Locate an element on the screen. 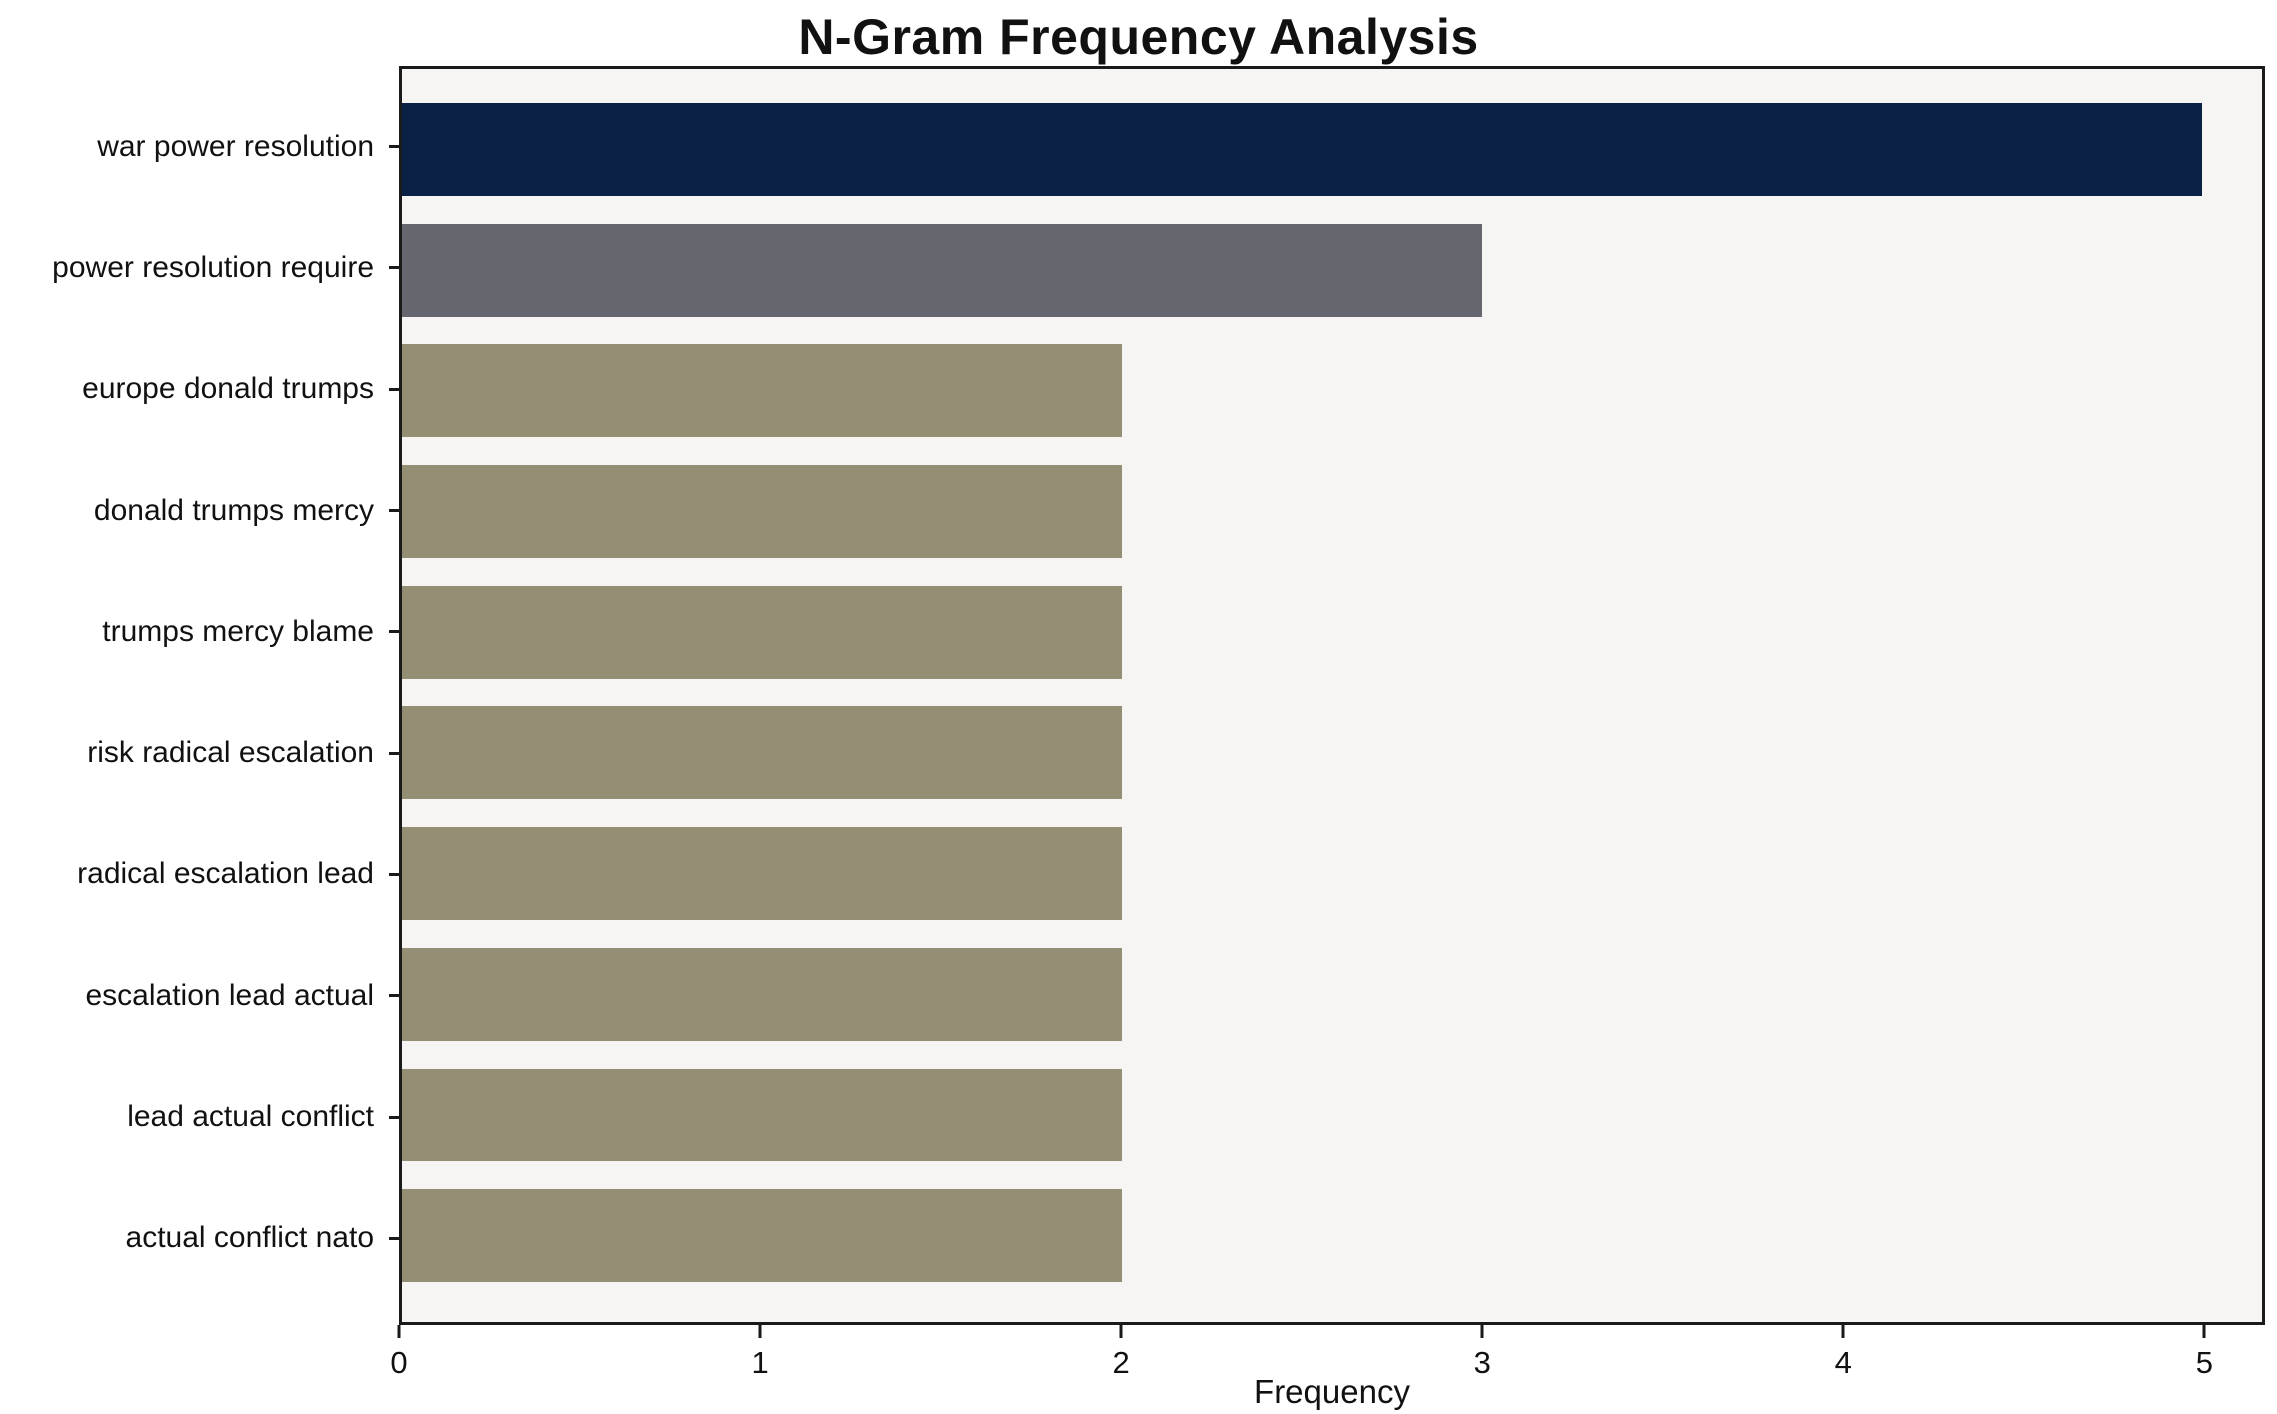 The image size is (2277, 1414). x-tick-label: 5 is located at coordinates (2204, 1362).